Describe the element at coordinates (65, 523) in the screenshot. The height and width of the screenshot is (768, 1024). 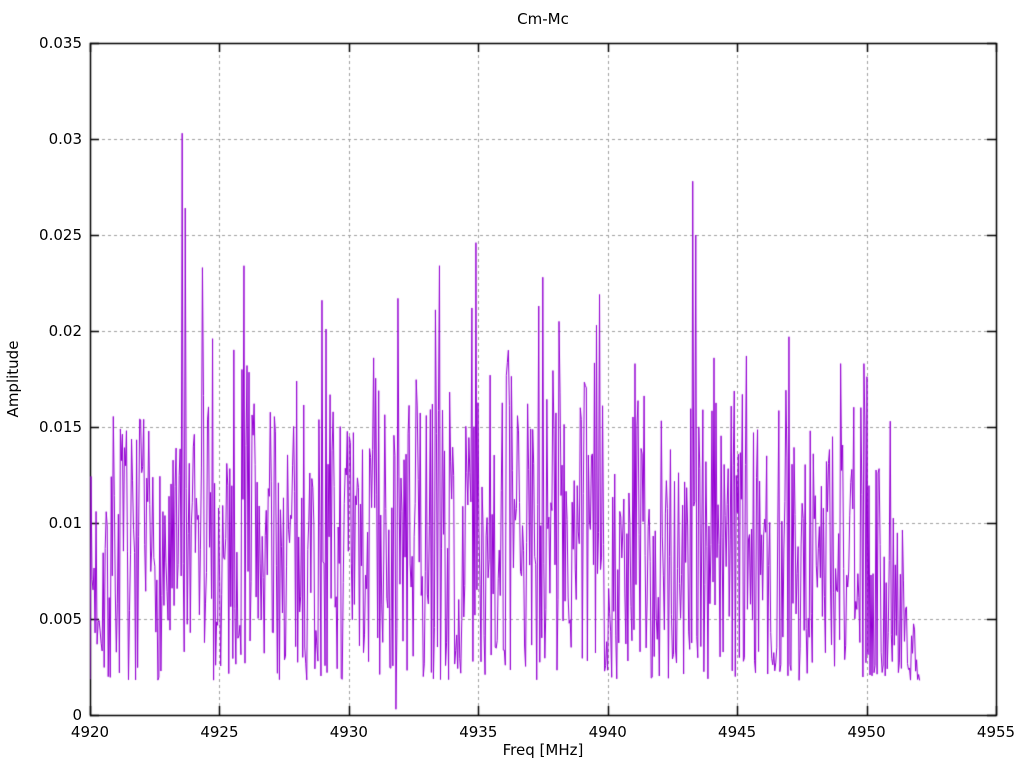
I see `y-tick-label: 0.01` at that location.